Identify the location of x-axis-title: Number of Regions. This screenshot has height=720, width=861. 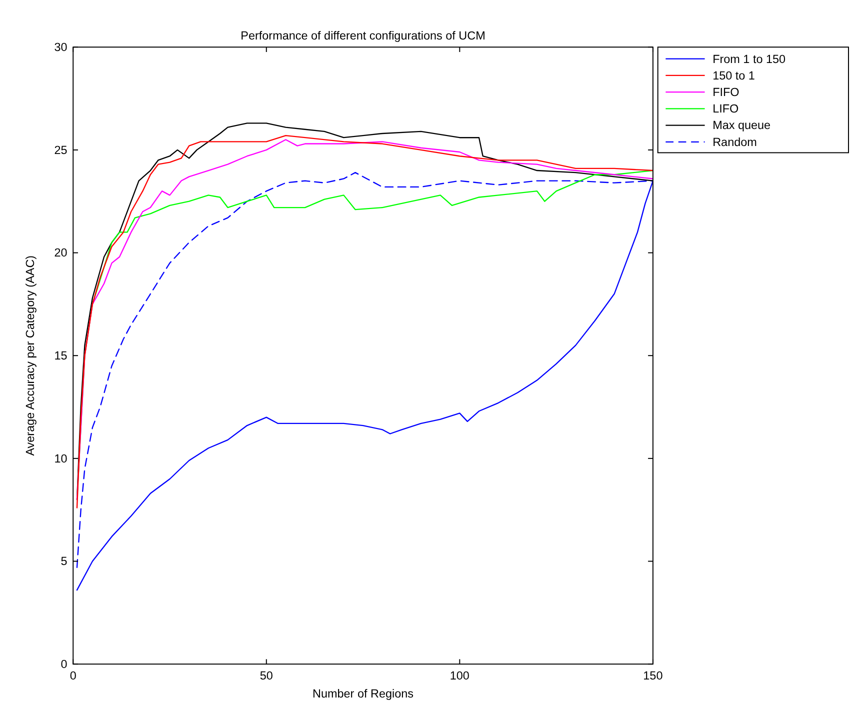
(363, 693).